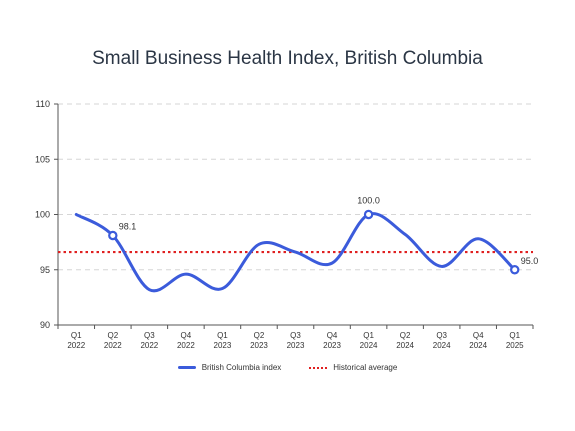 The width and height of the screenshot is (575, 431). What do you see at coordinates (295, 252) in the screenshot?
I see `series-line-british-columbia` at bounding box center [295, 252].